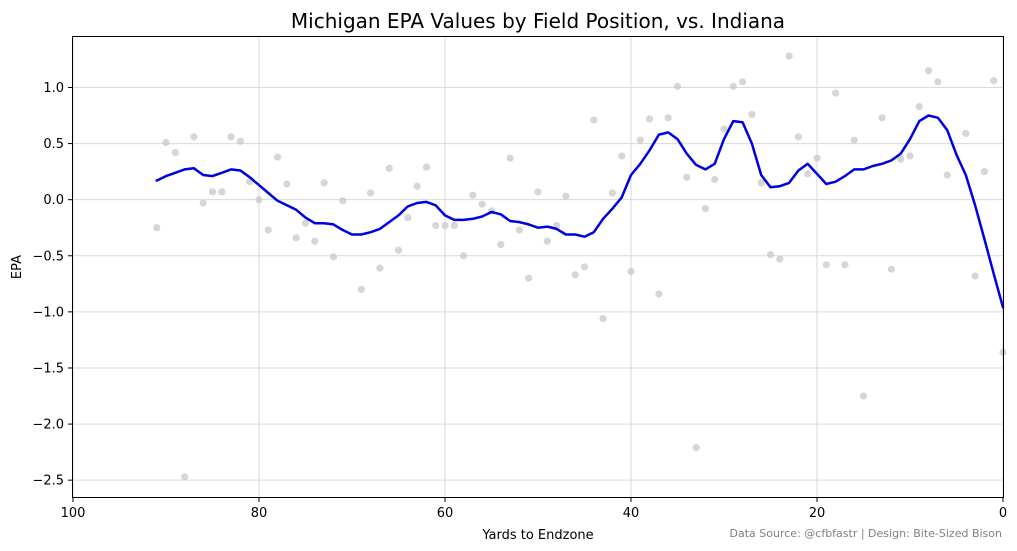  I want to click on y-tick-label: −0.5, so click(48, 256).